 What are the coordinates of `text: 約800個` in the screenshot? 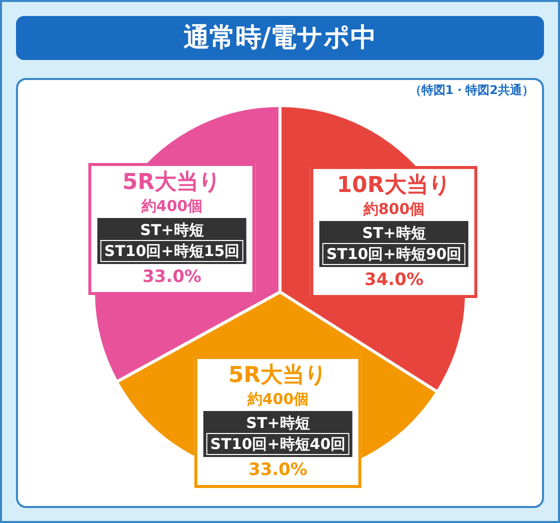 It's located at (394, 209).